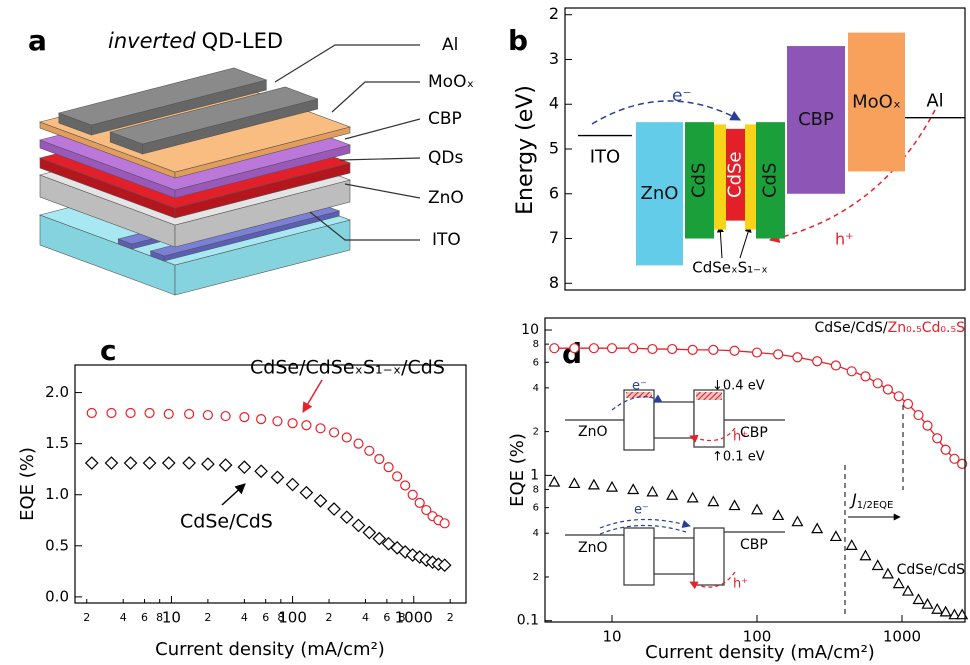 The width and height of the screenshot is (970, 665). I want to click on al-stripe, so click(214, 115).